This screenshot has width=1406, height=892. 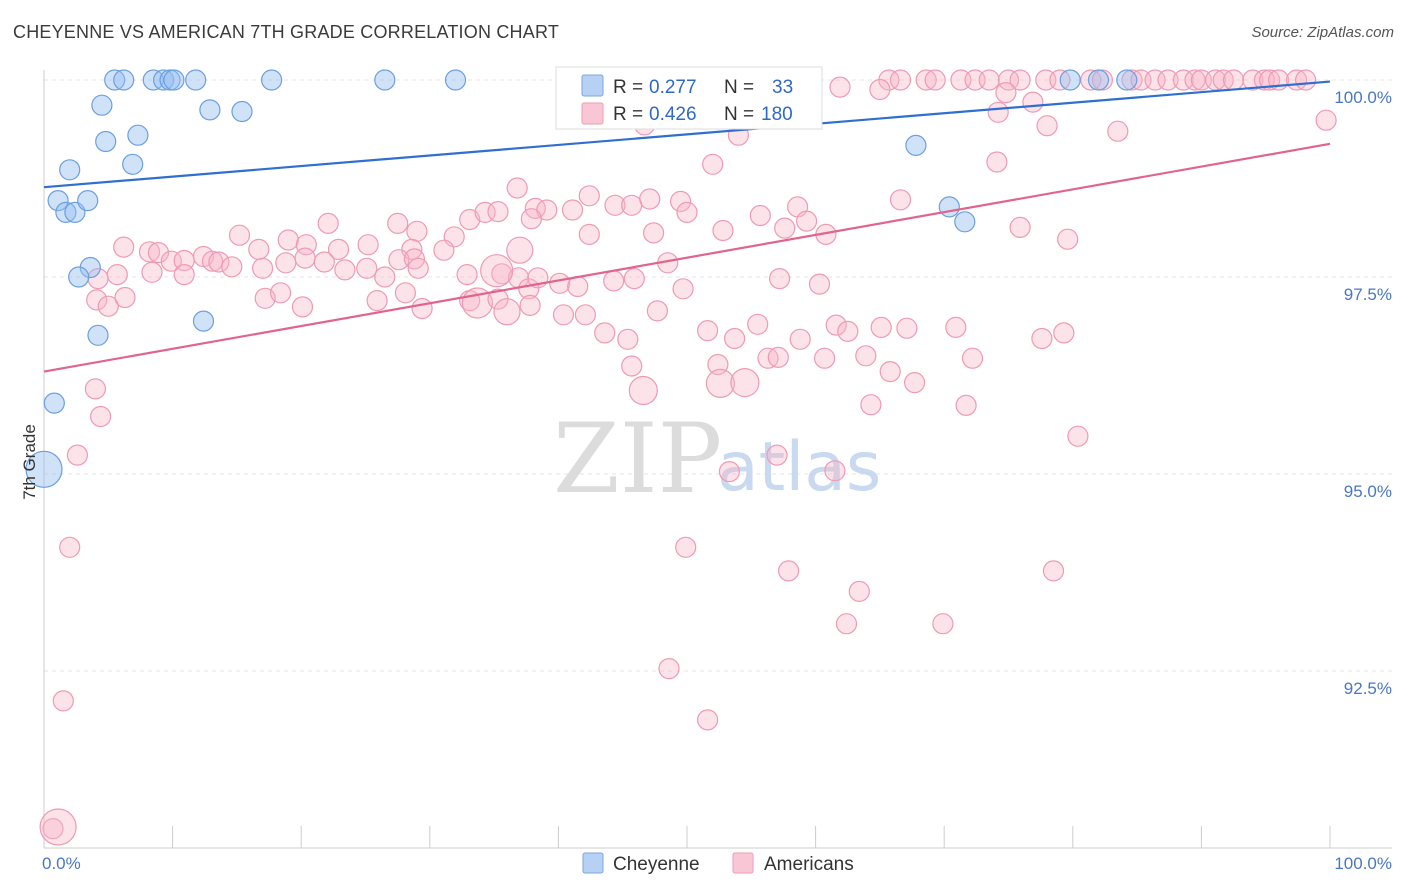 What do you see at coordinates (637, 459) in the screenshot?
I see `watermark-zip: ZIP` at bounding box center [637, 459].